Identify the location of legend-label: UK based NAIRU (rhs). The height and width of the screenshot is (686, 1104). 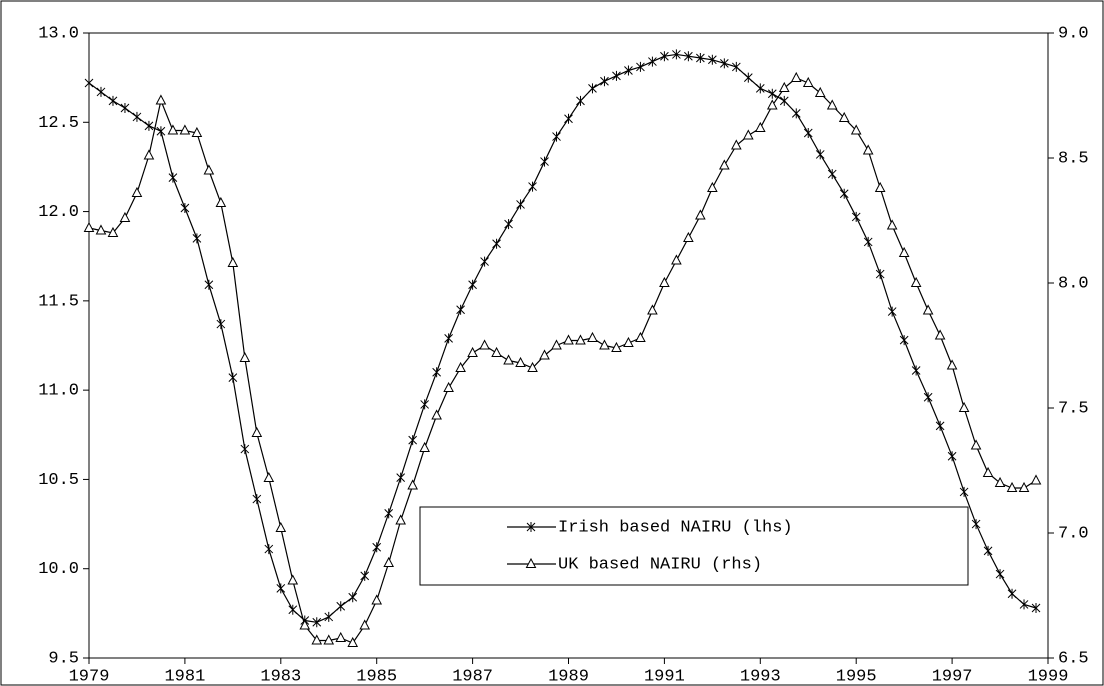
(660, 564).